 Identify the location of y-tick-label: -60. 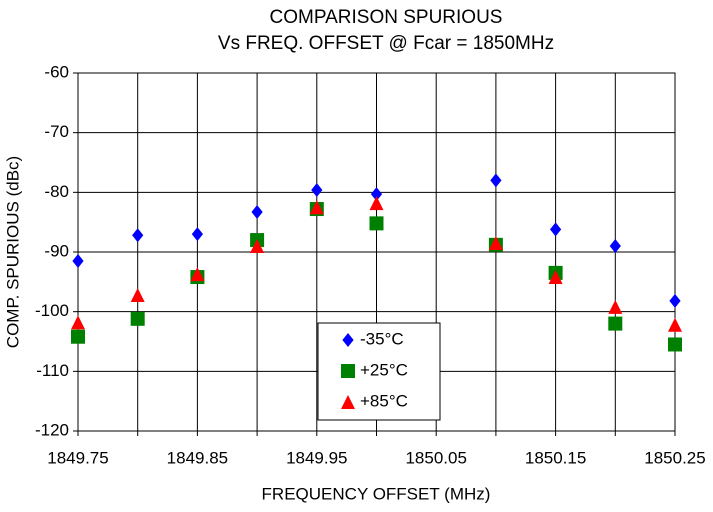
(56, 71).